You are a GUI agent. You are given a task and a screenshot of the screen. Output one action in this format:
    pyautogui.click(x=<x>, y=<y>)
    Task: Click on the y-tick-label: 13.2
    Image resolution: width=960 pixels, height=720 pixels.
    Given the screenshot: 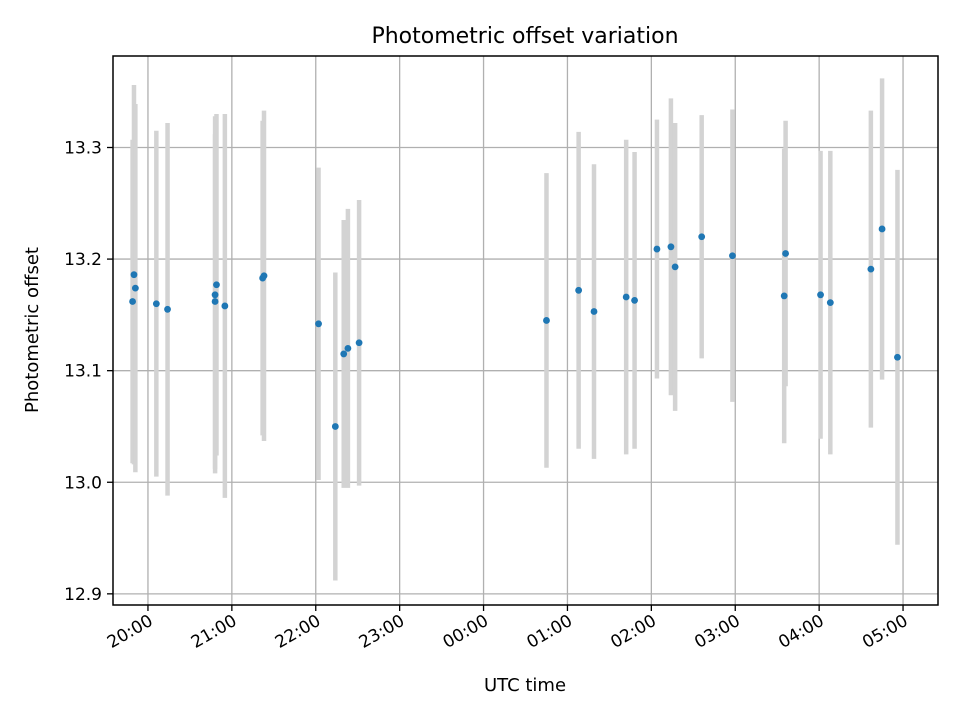 What is the action you would take?
    pyautogui.click(x=83, y=260)
    